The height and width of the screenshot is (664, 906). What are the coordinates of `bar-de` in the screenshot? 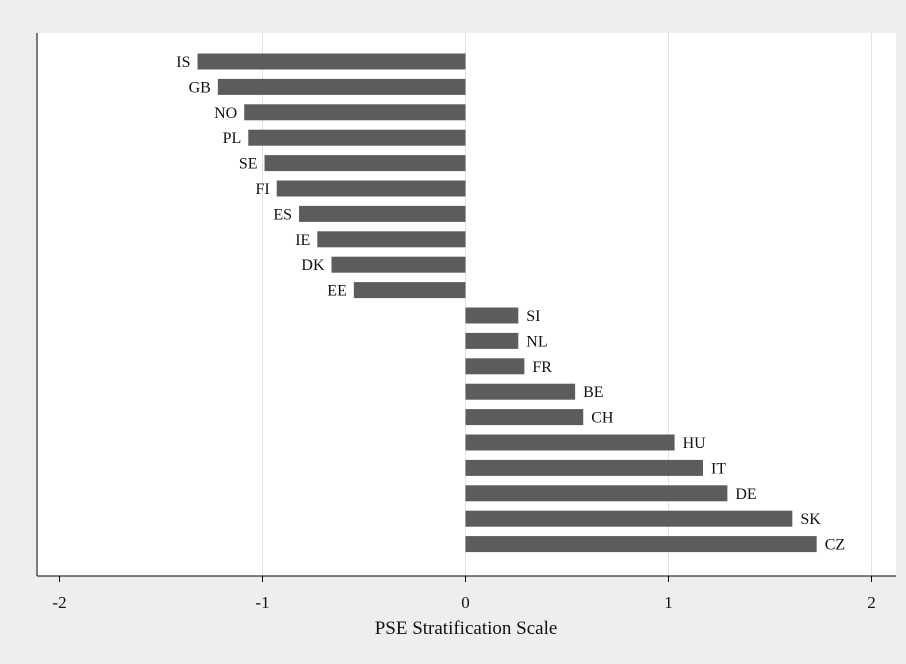 It's located at (596, 493).